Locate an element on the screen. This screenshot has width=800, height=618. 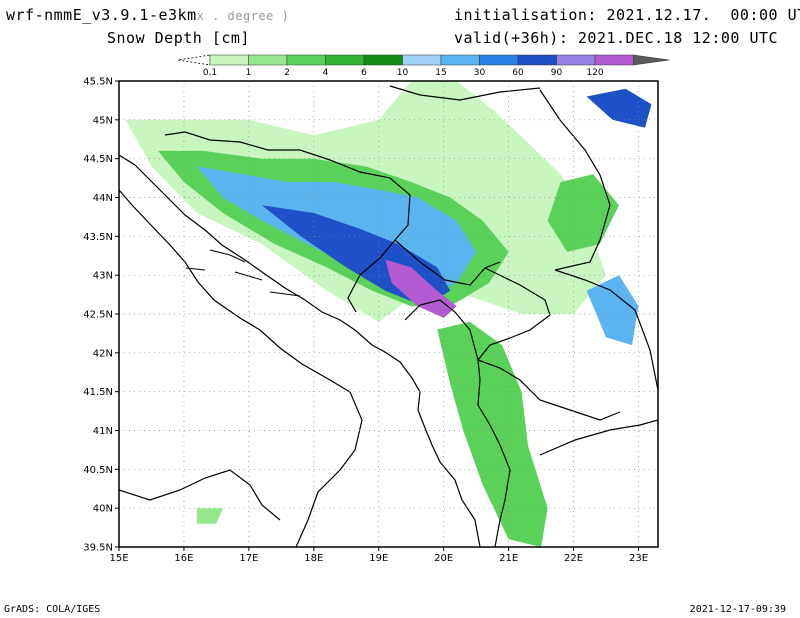
border-bulgaria is located at coordinates (606, 330).